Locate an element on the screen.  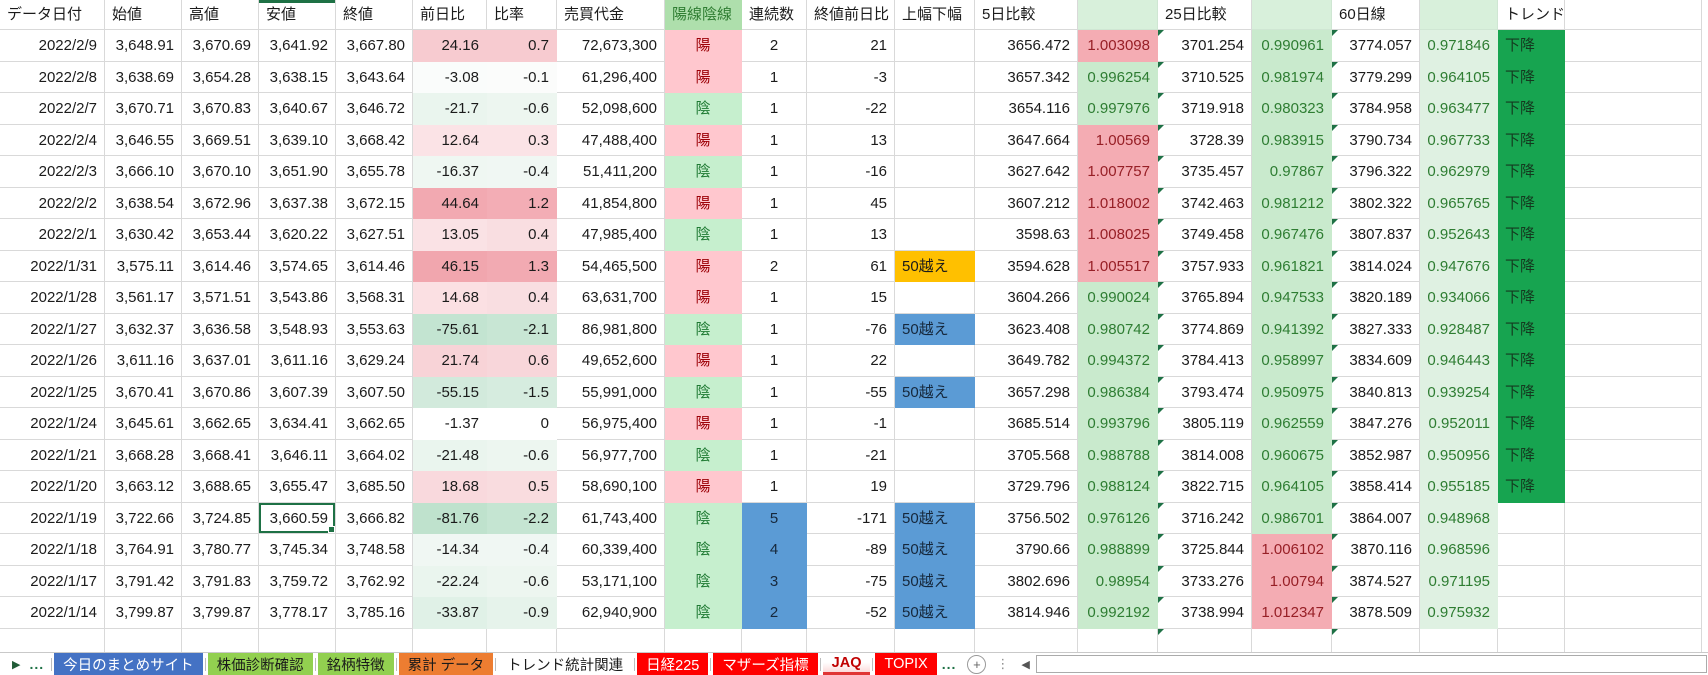
cell-r5: 0.992192 is located at coordinates (1118, 613).